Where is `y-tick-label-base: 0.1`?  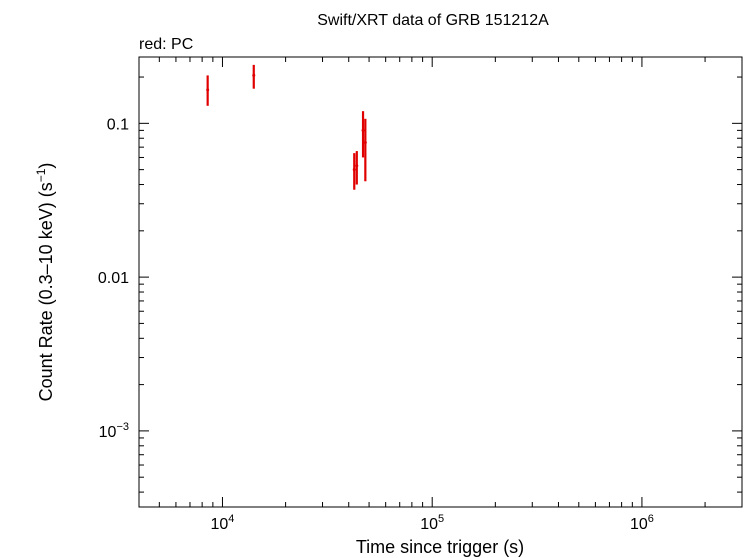
y-tick-label-base: 0.1 is located at coordinates (118, 124).